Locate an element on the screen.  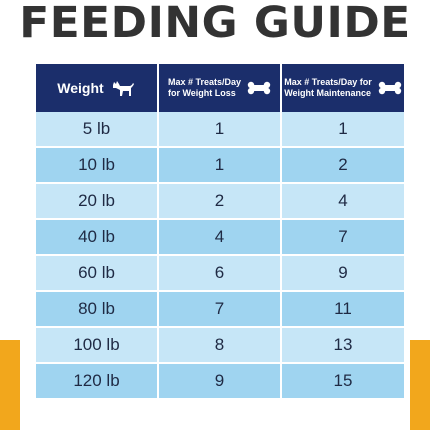
loss-cell: 6 is located at coordinates (220, 273).